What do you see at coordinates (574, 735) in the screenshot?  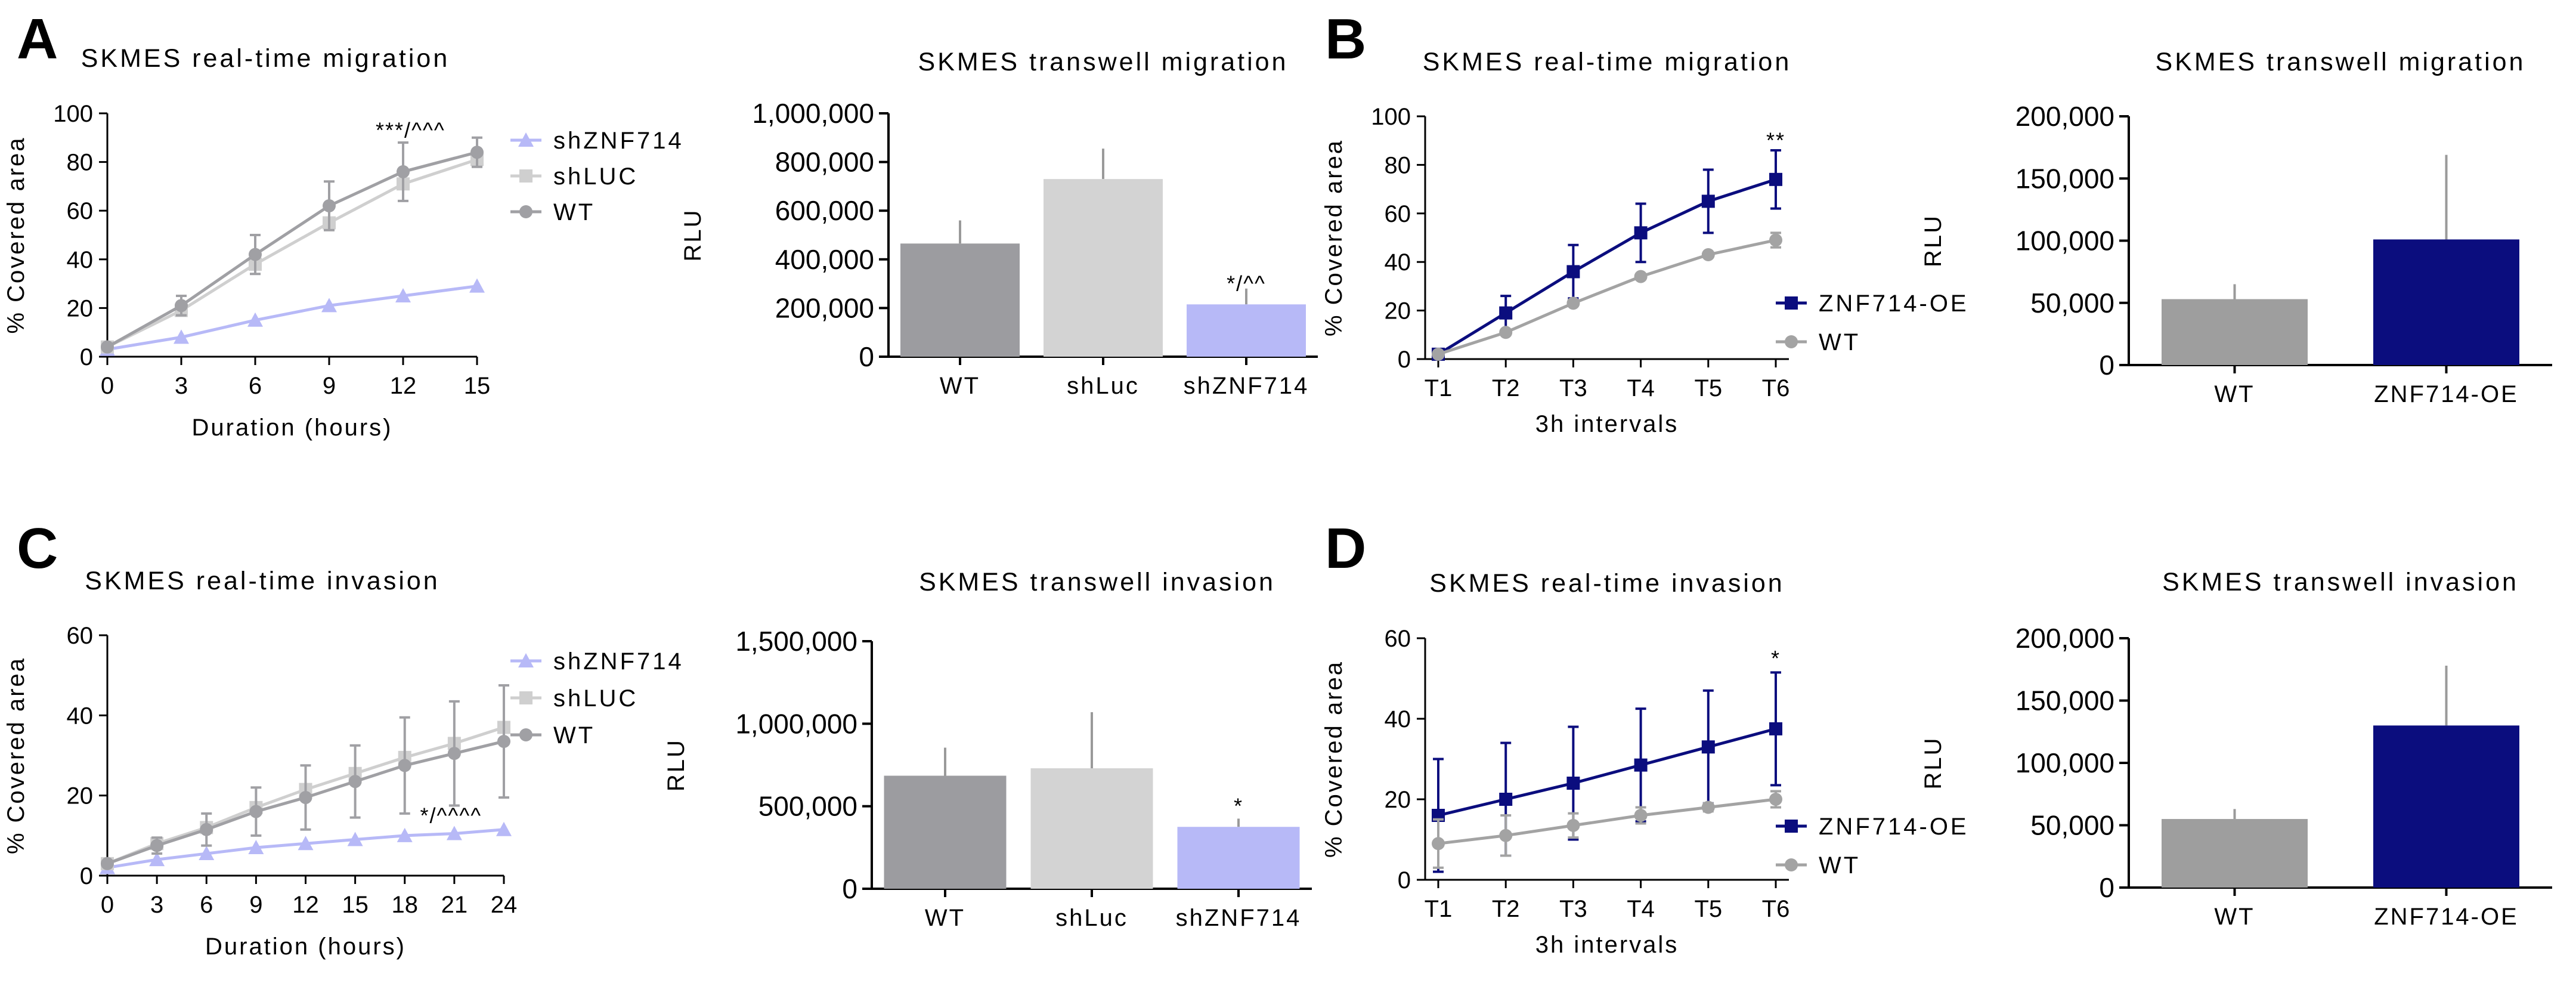 I see `legend-label: WT` at bounding box center [574, 735].